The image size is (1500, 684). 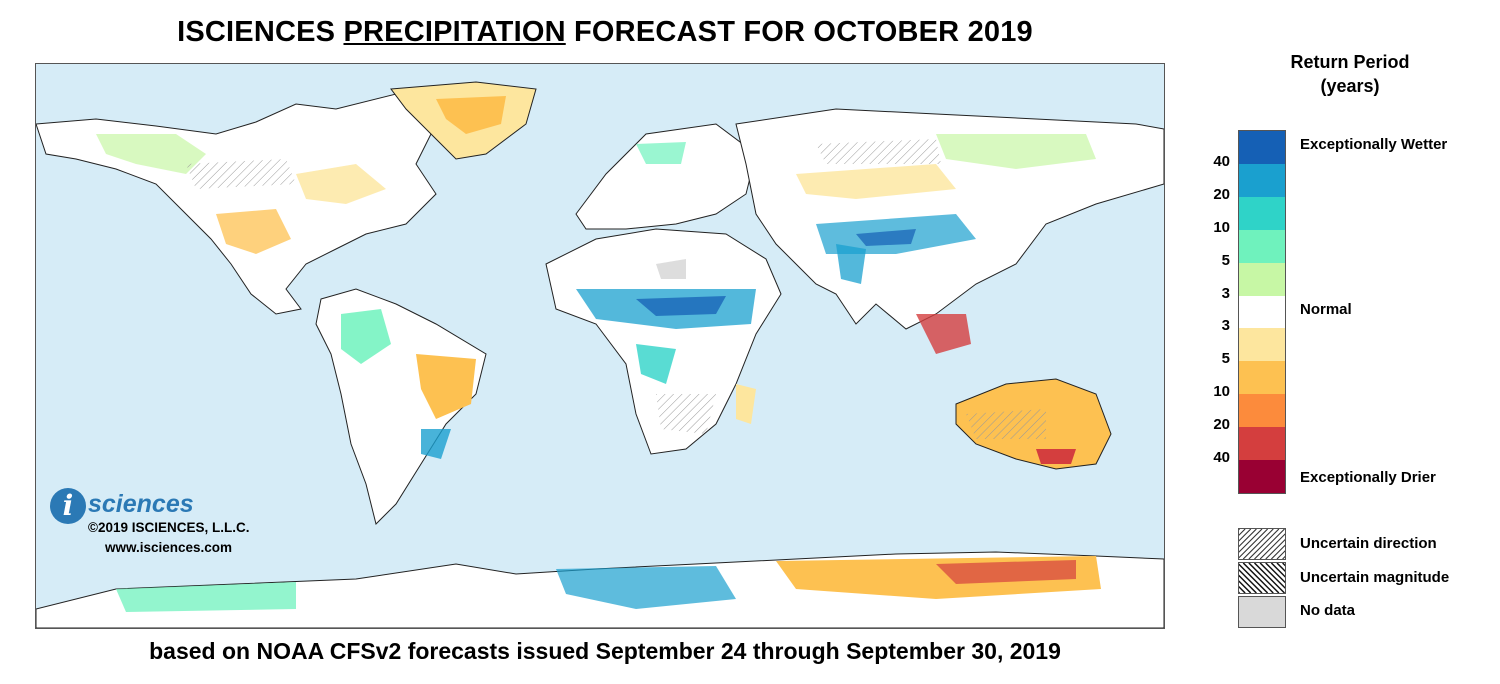 What do you see at coordinates (169, 547) in the screenshot?
I see `website-text: www.isciences.com` at bounding box center [169, 547].